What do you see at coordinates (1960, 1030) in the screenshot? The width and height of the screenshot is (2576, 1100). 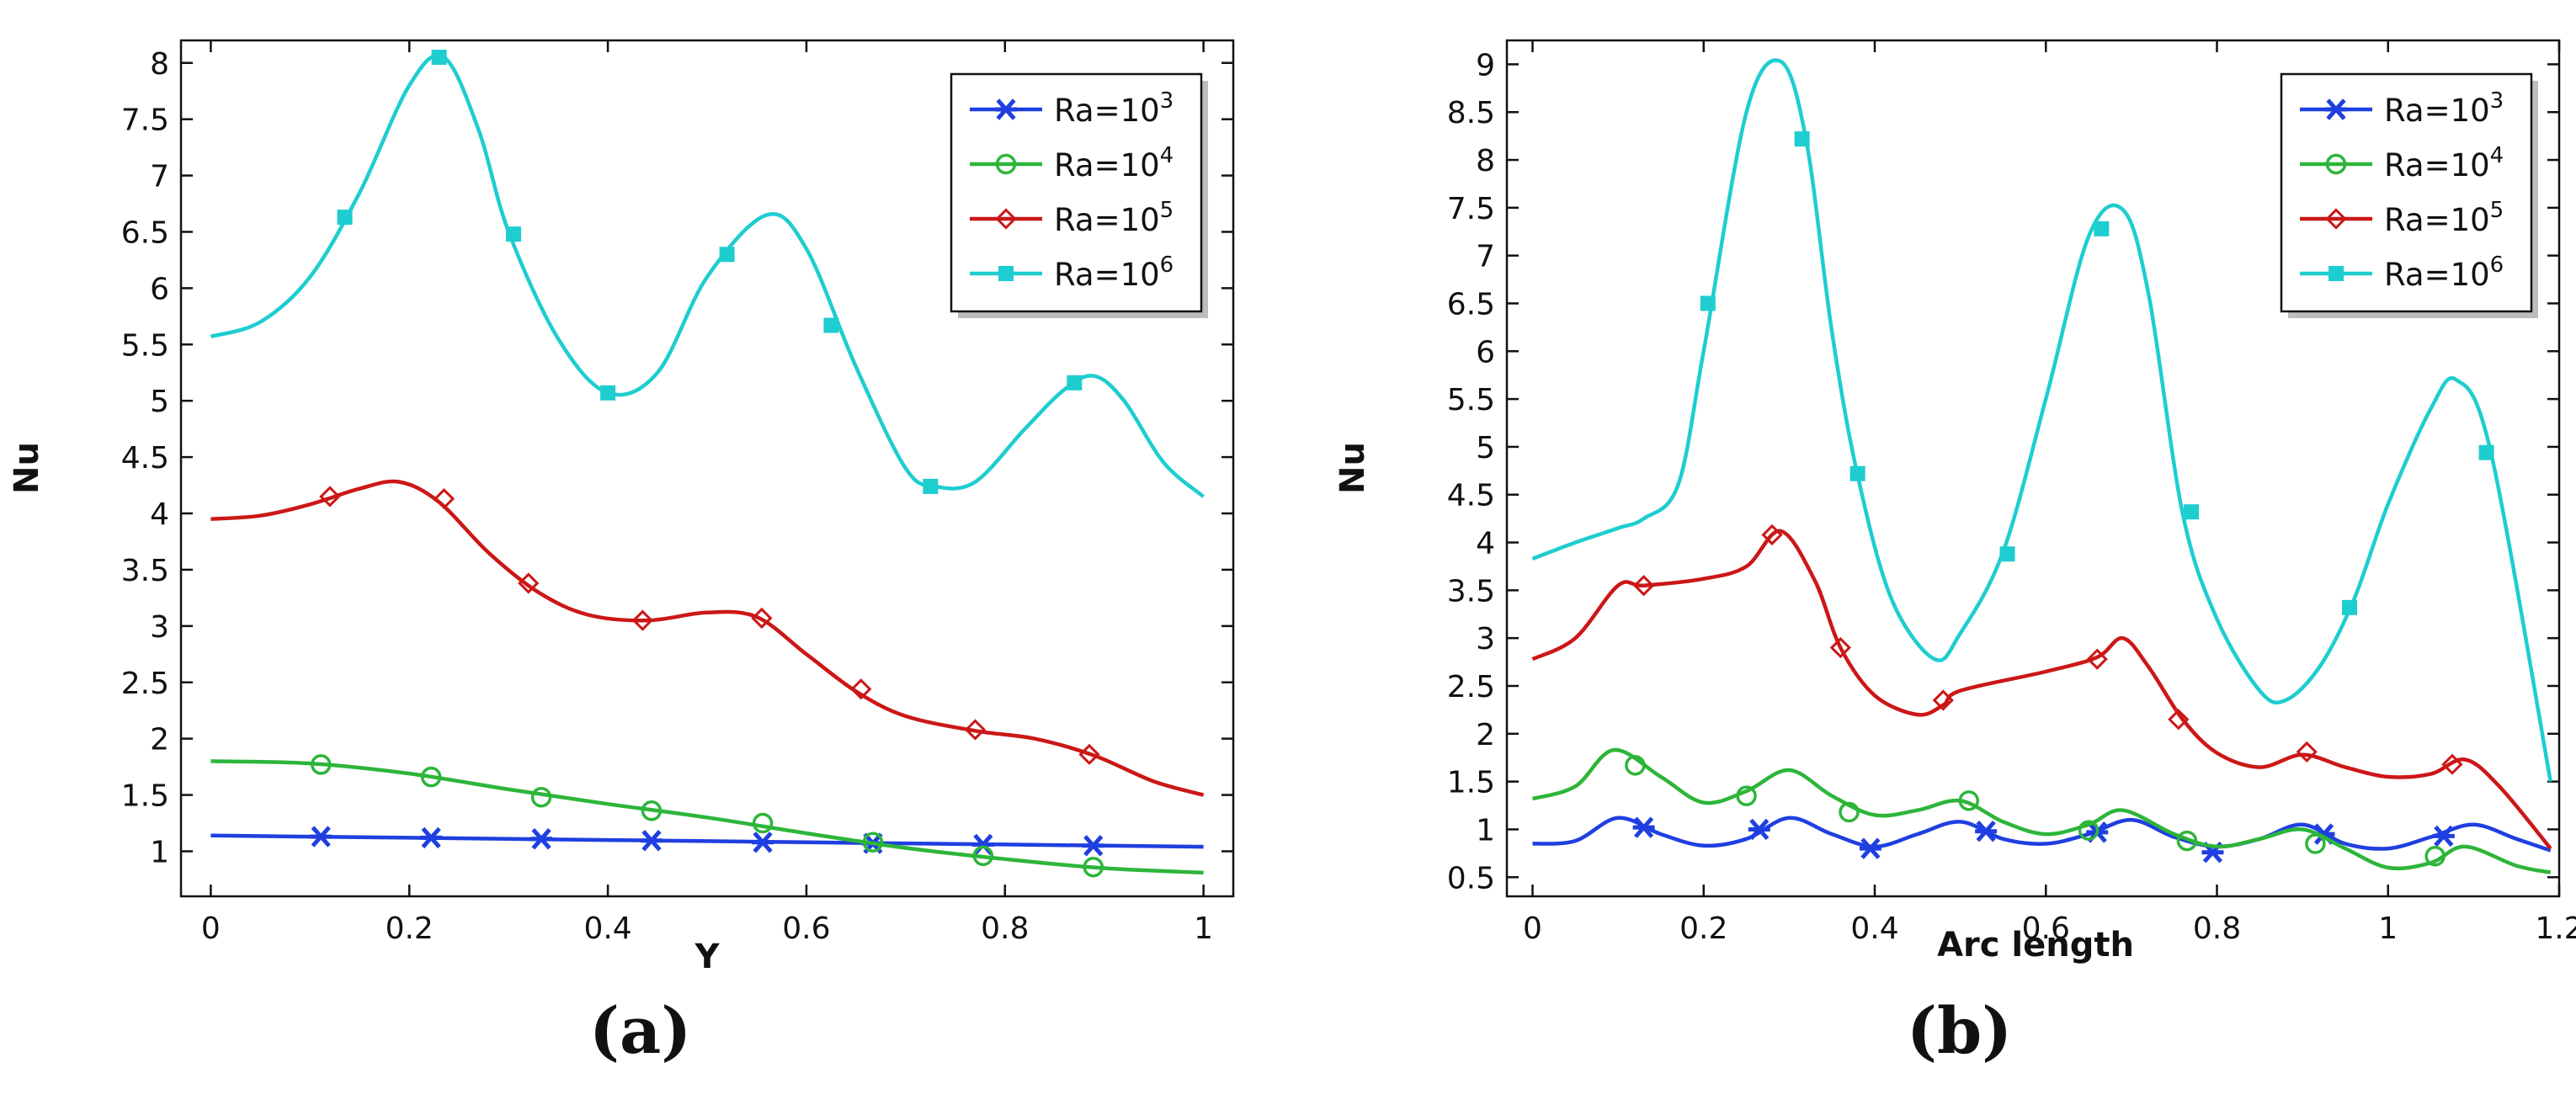 I see `panel-label-b: (b)` at bounding box center [1960, 1030].